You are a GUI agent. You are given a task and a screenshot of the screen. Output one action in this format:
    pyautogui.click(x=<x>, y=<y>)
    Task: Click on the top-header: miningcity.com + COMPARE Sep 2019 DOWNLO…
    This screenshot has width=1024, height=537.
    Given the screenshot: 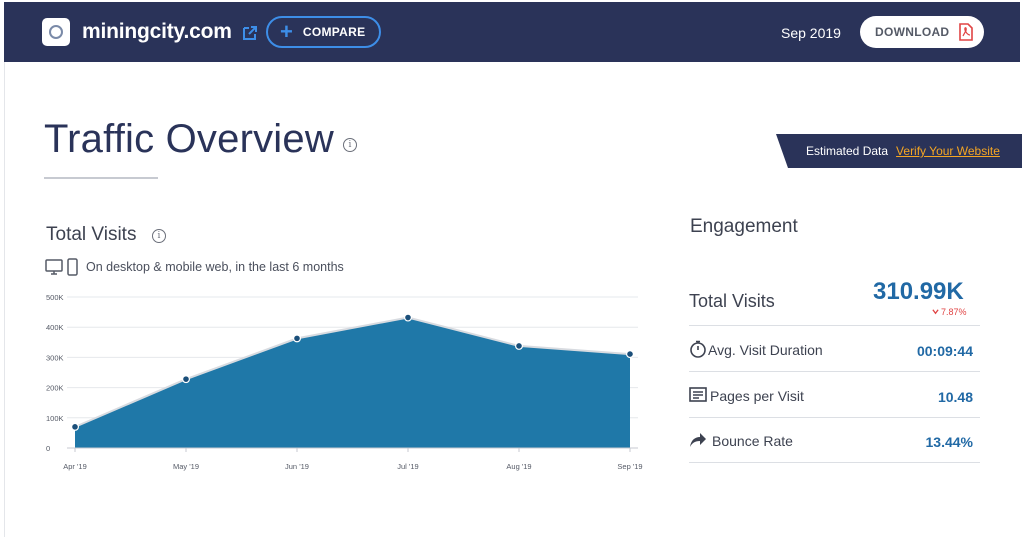 What is the action you would take?
    pyautogui.click(x=512, y=32)
    